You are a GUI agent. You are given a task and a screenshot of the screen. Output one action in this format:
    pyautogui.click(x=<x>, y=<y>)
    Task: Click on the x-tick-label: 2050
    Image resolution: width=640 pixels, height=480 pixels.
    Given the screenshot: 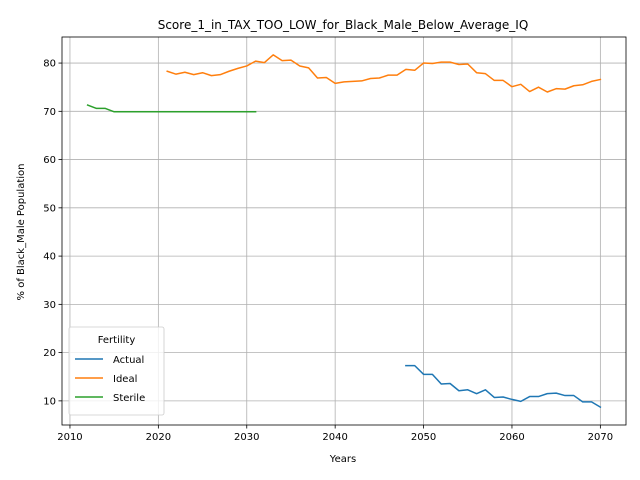 What is the action you would take?
    pyautogui.click(x=423, y=437)
    